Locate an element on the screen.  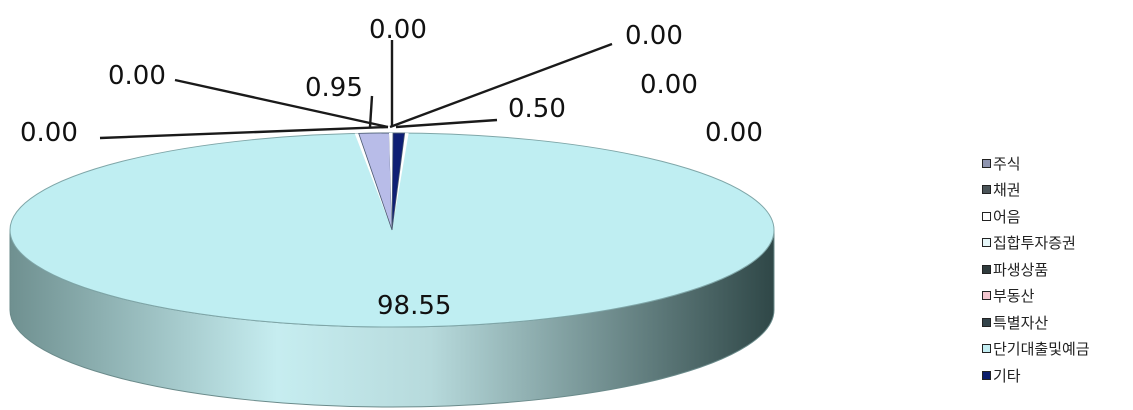
data-label-집합투자증권: 0.00 is located at coordinates (654, 36).